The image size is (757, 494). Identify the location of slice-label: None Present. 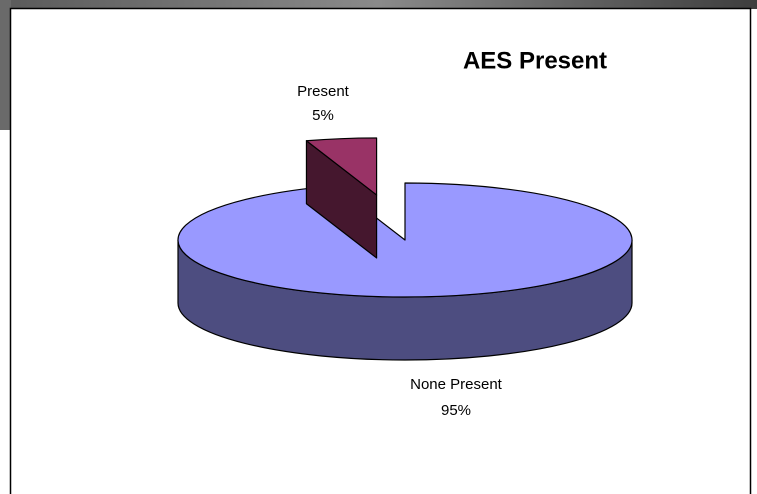
(456, 384).